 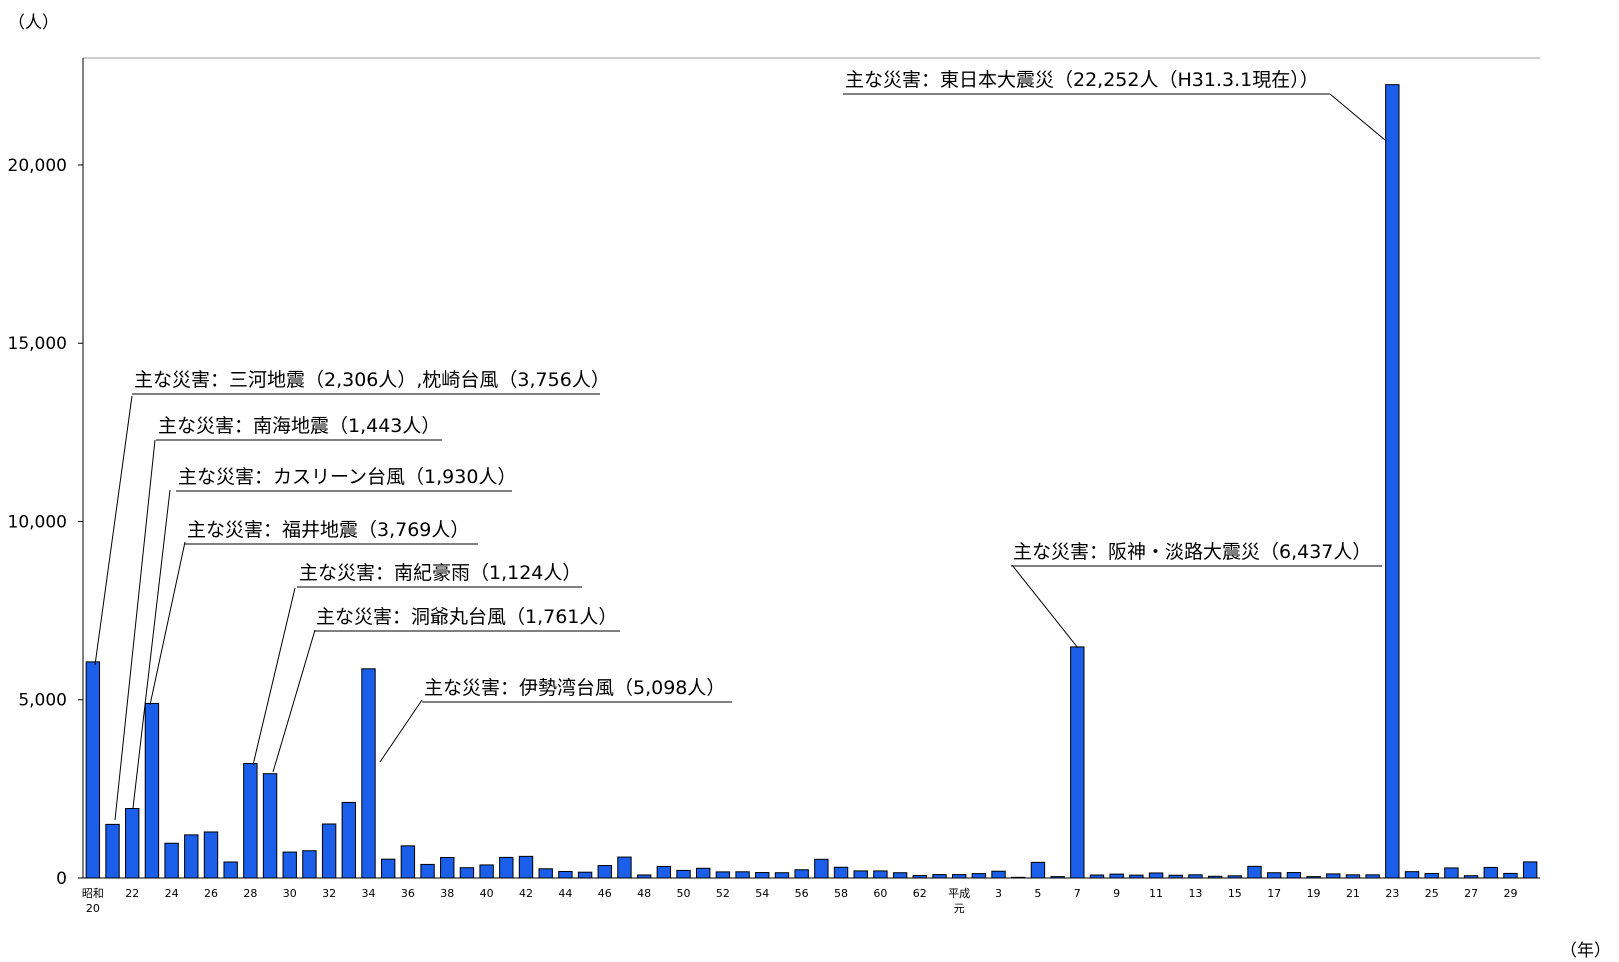 What do you see at coordinates (329, 893) in the screenshot?
I see `x-tick-label: 32` at bounding box center [329, 893].